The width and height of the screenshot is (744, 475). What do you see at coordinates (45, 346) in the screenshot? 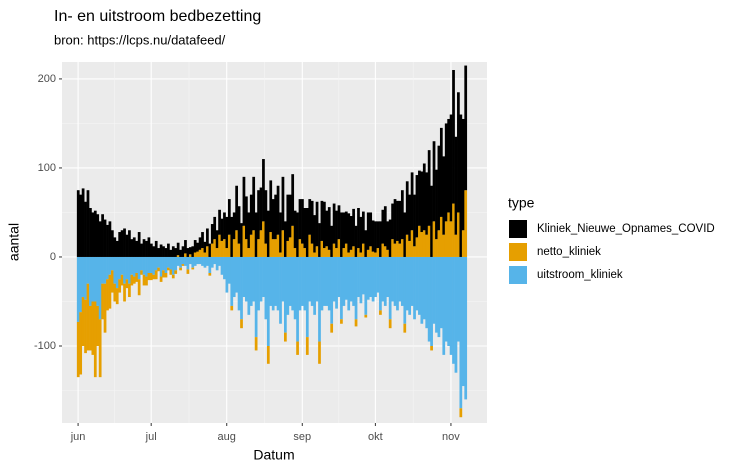
I see `y-tick-label: -100` at bounding box center [45, 346].